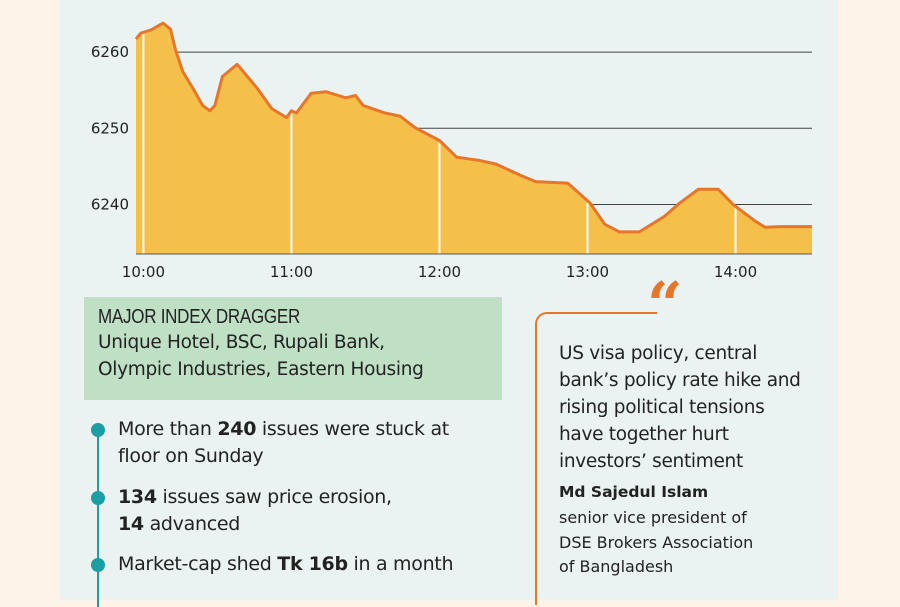 The height and width of the screenshot is (607, 900). Describe the element at coordinates (110, 128) in the screenshot. I see `y-tick-label: 6250` at that location.